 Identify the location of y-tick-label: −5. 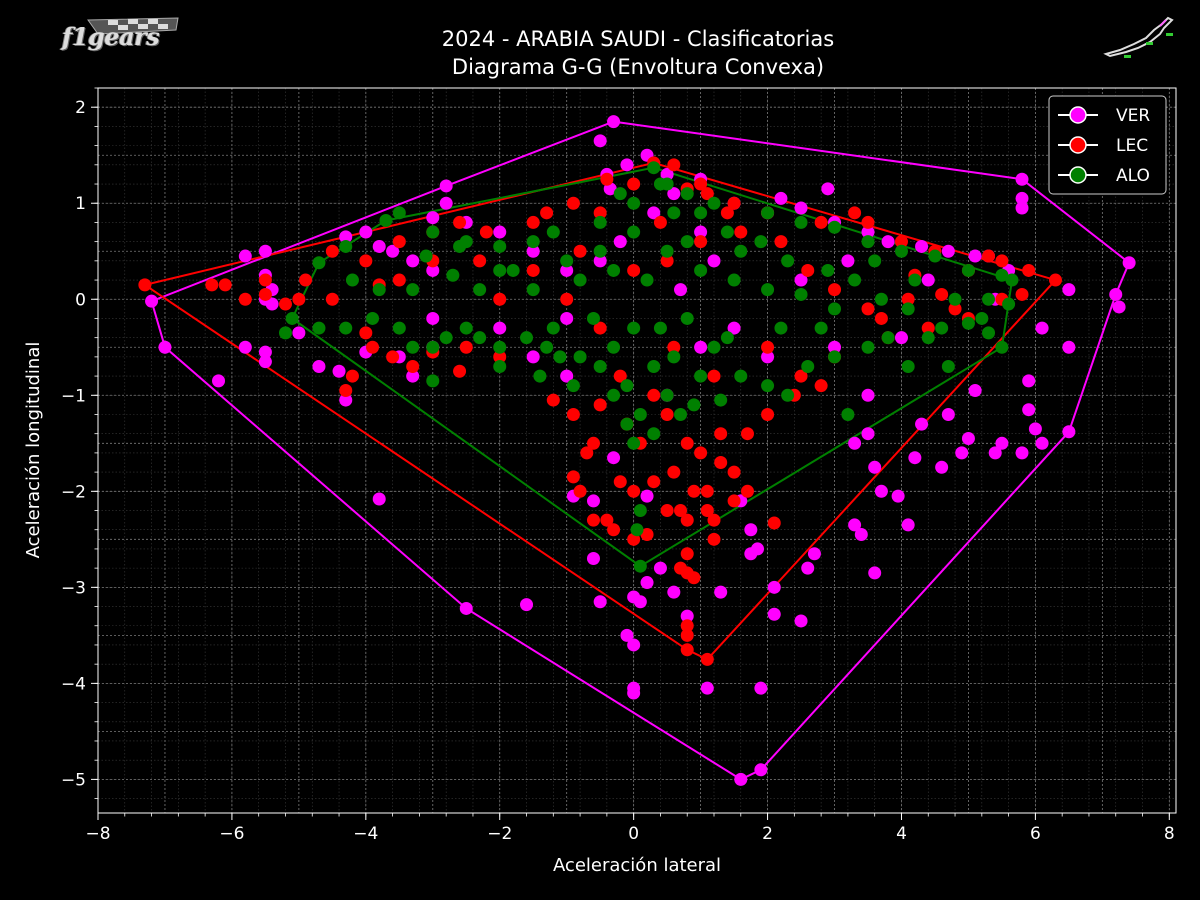
(73, 780).